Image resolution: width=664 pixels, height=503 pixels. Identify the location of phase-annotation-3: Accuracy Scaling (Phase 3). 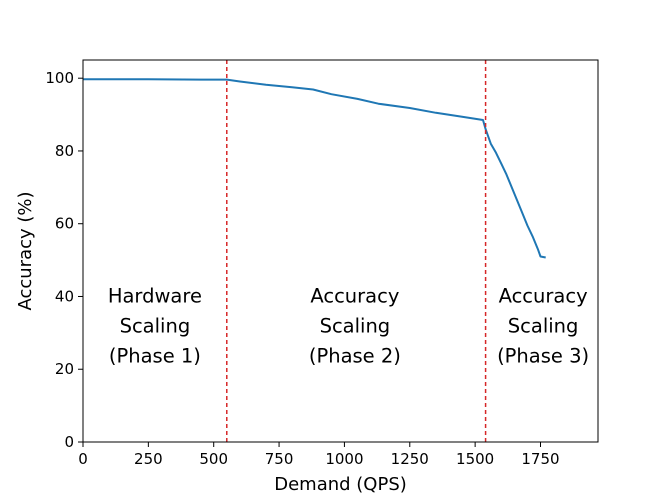
(543, 326).